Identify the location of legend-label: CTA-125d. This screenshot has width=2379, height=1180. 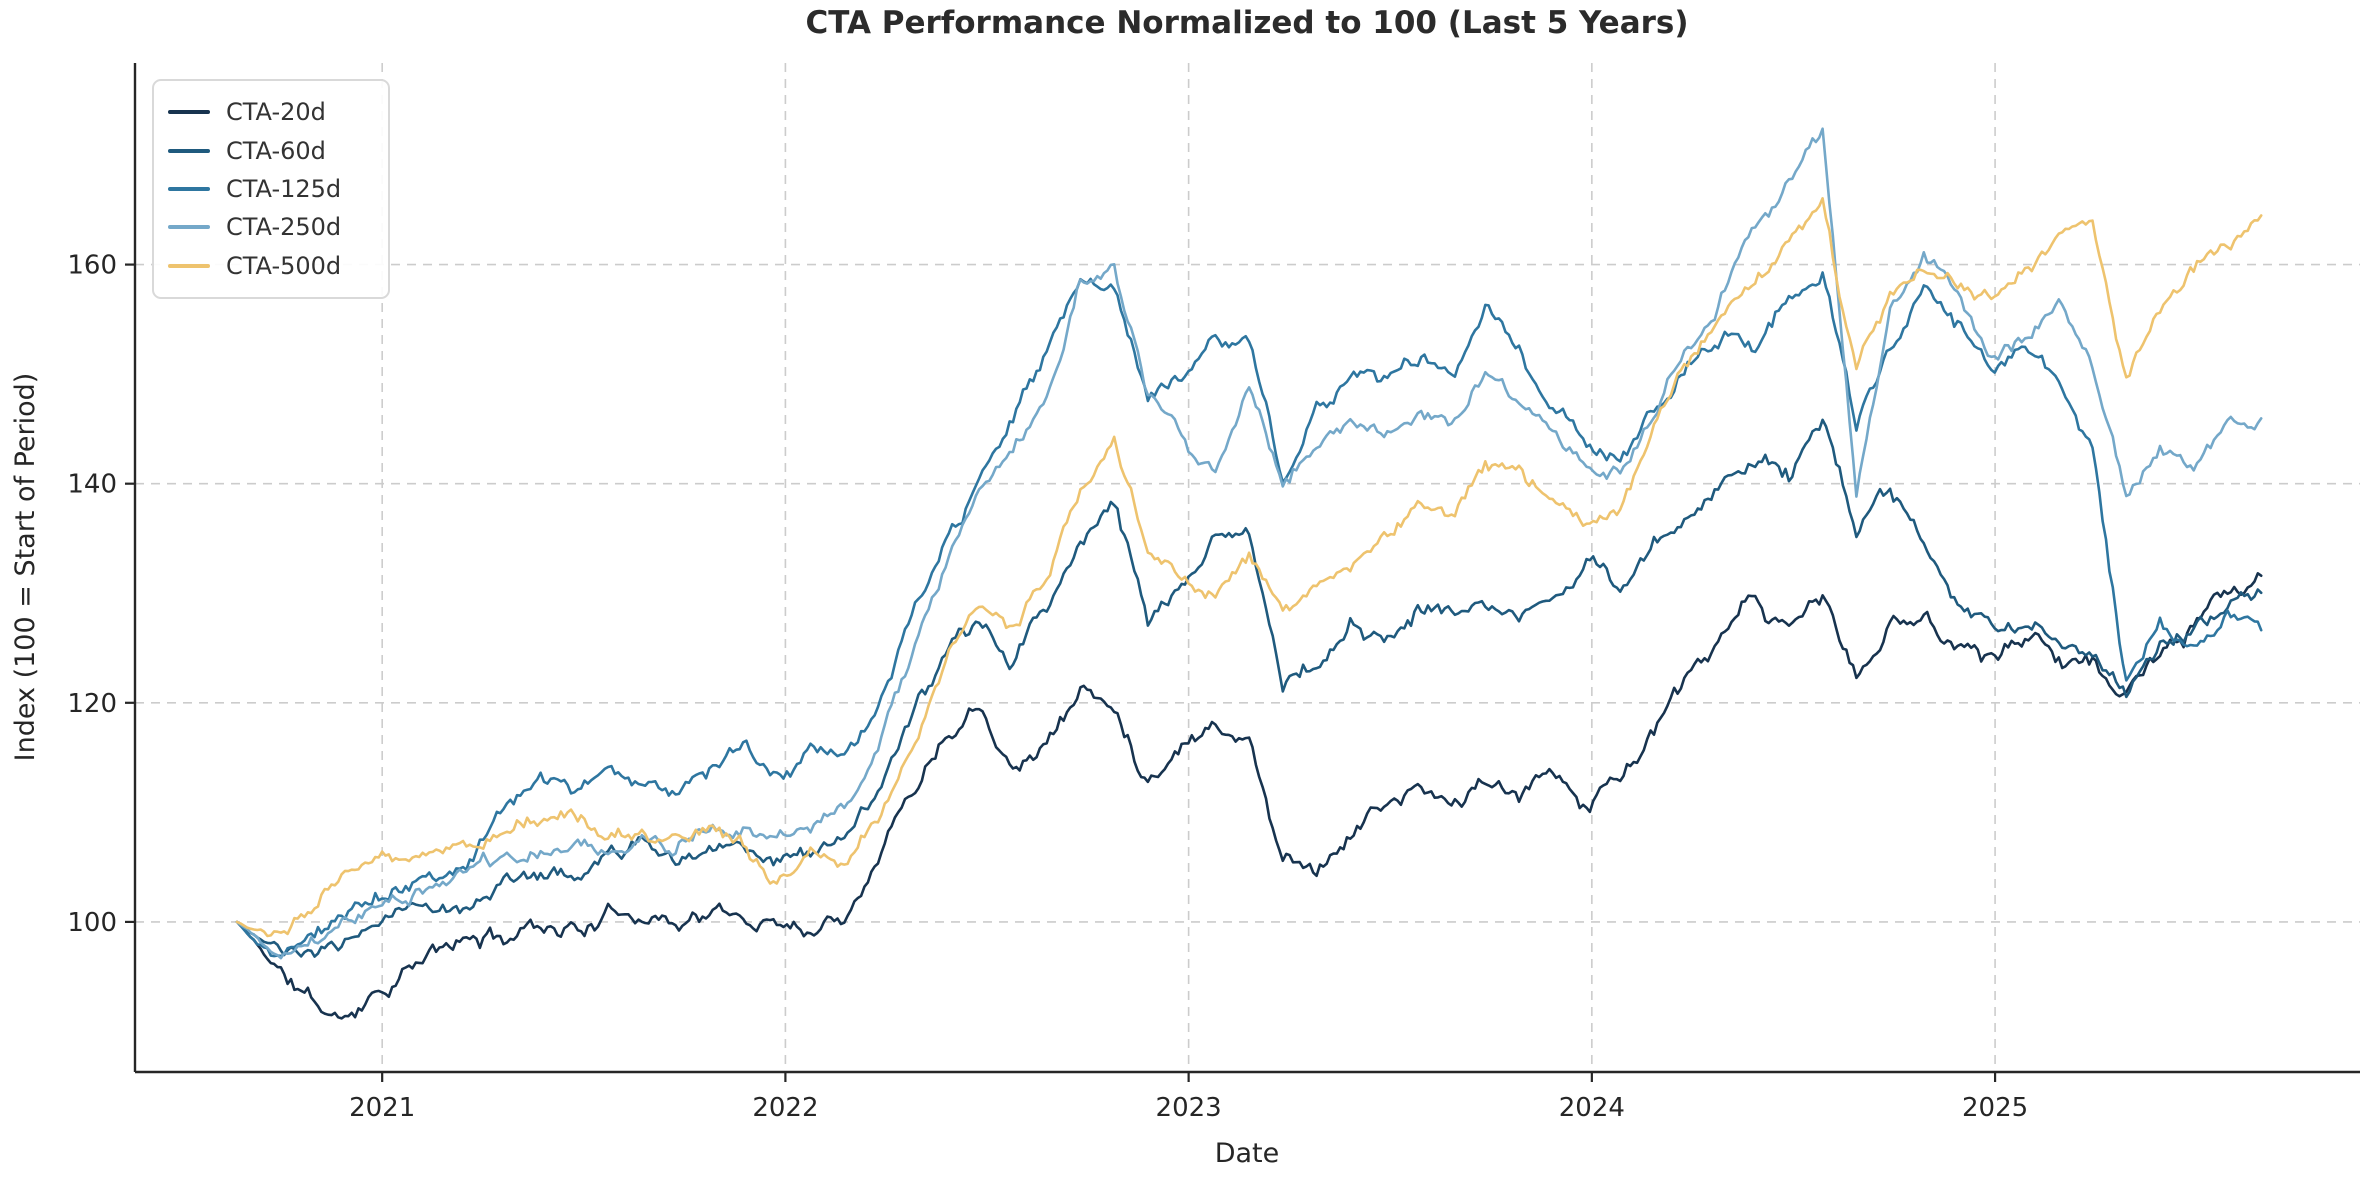
(284, 189).